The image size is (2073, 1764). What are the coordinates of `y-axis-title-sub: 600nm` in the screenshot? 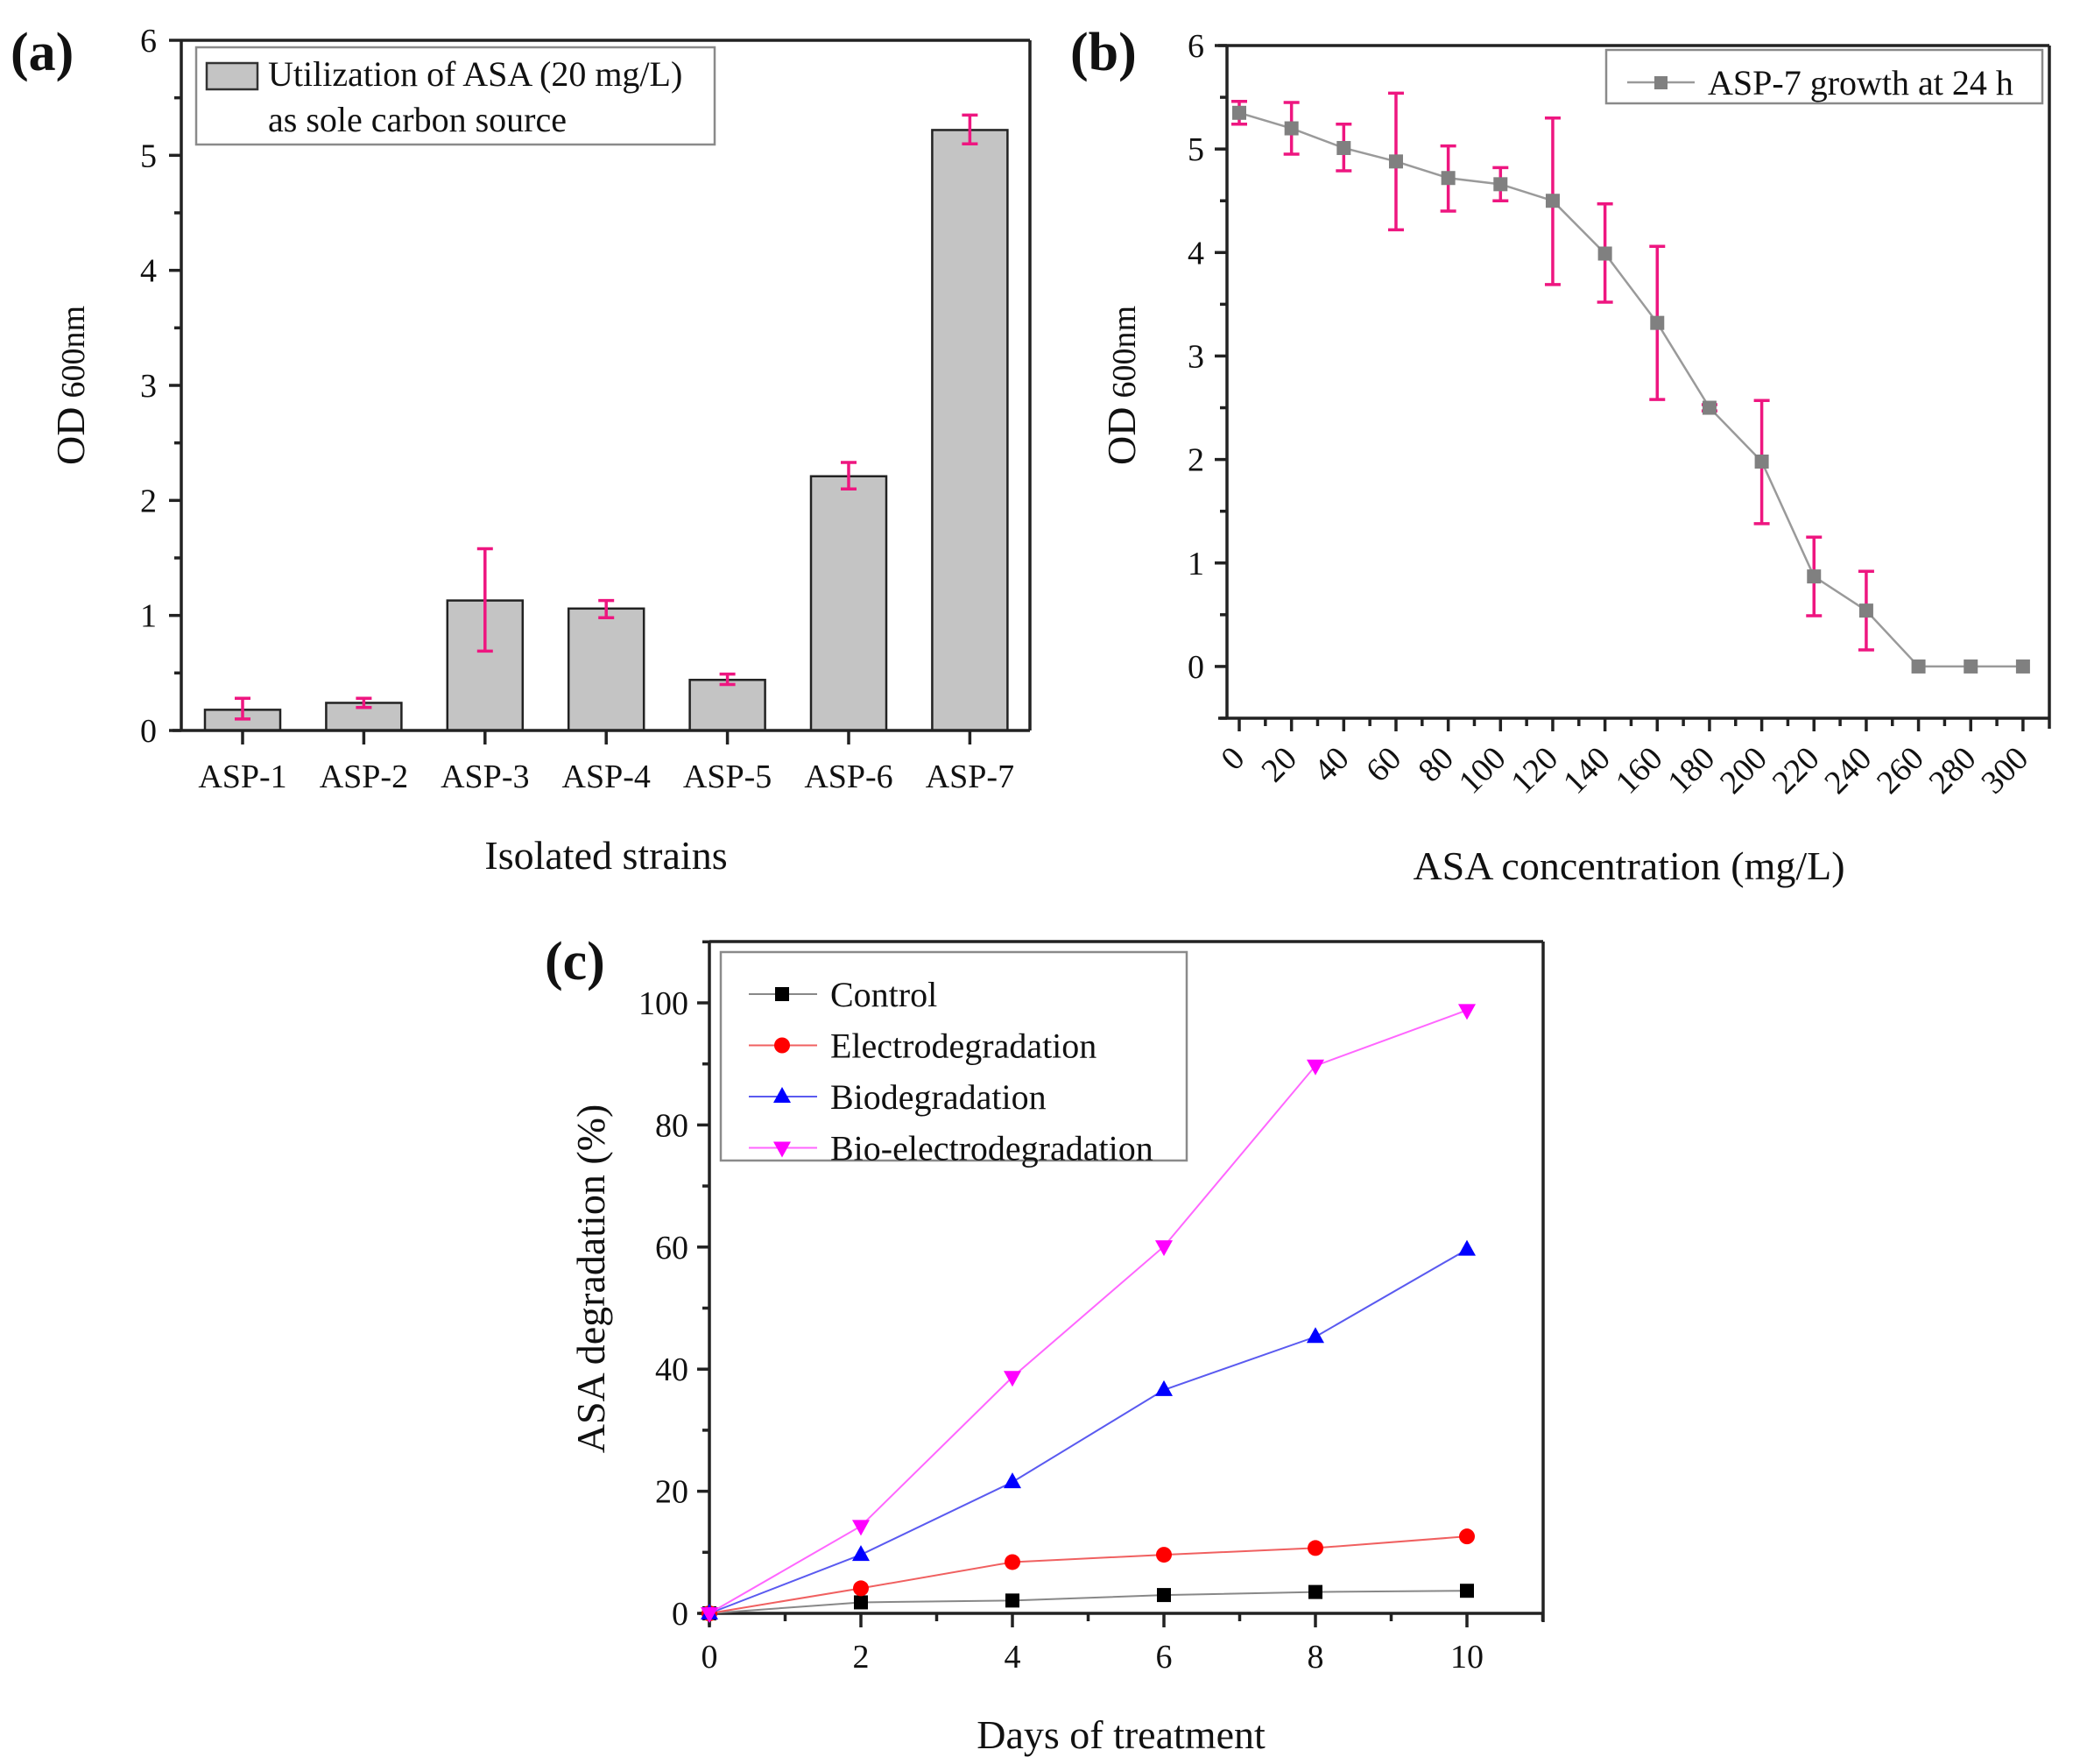 It's located at (73, 352).